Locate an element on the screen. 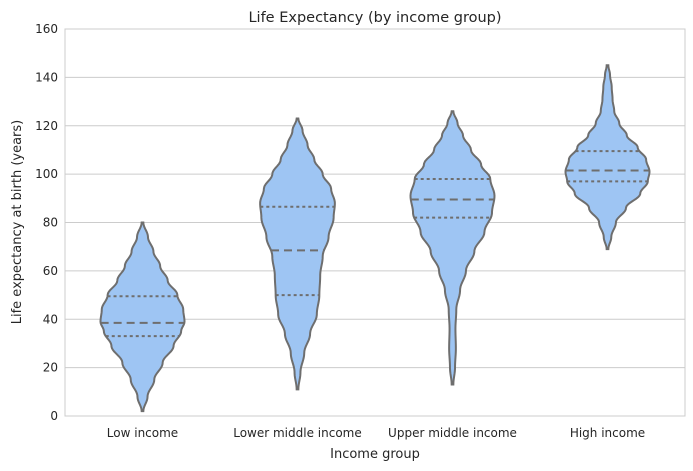 The height and width of the screenshot is (471, 693). y-tick-label: 160 is located at coordinates (46, 29).